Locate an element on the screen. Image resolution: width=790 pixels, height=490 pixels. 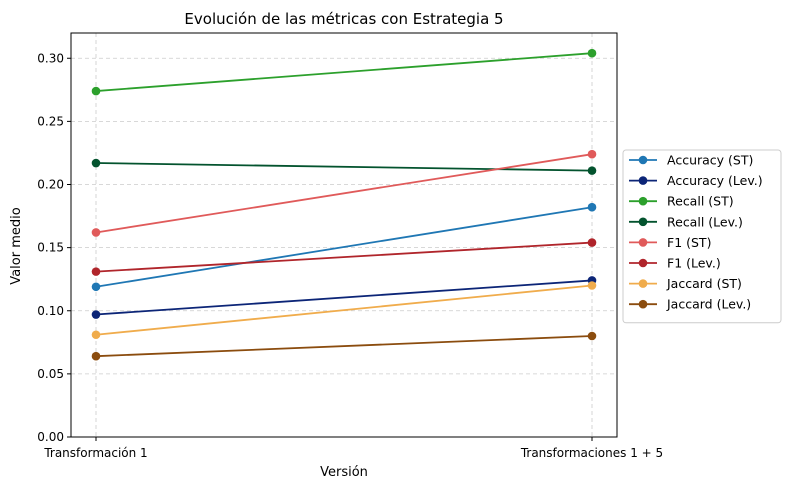
legend-label: F1 (ST) is located at coordinates (689, 242).